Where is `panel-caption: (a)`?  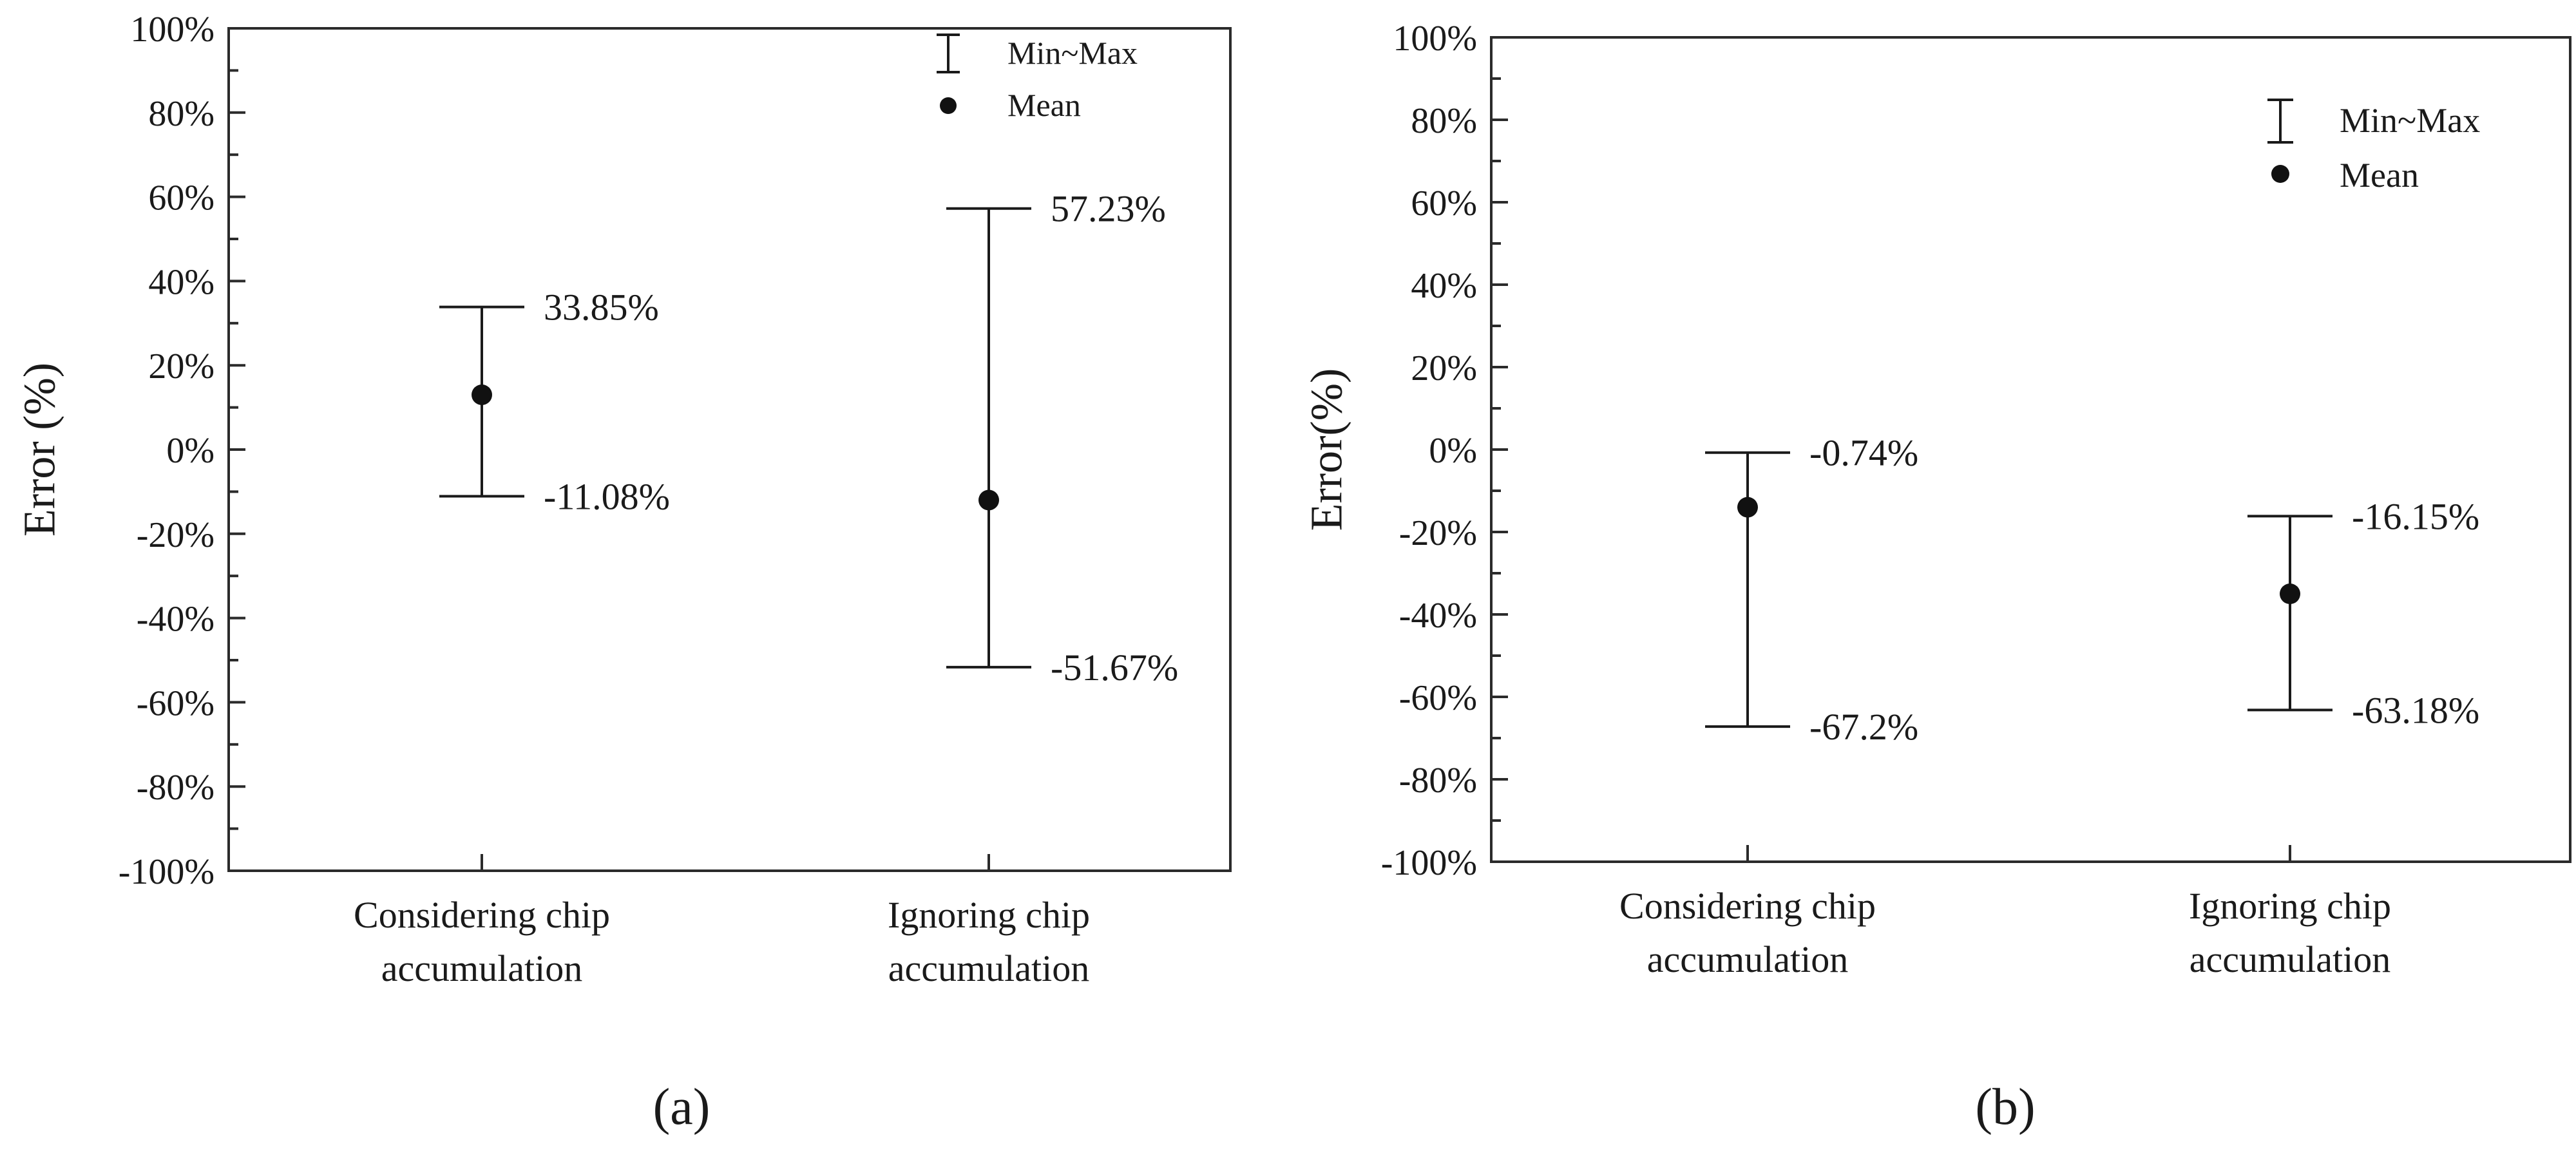
panel-caption: (a) is located at coordinates (682, 1107).